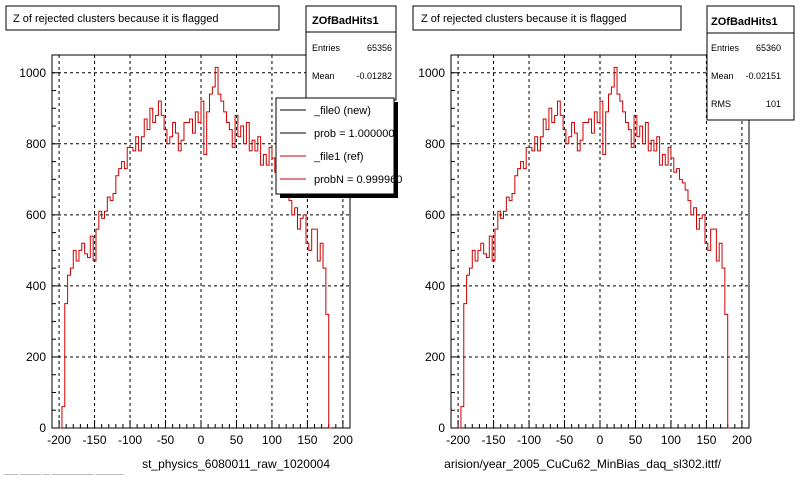 The height and width of the screenshot is (480, 800). Describe the element at coordinates (351, 53) in the screenshot. I see `left-stats-box` at that location.